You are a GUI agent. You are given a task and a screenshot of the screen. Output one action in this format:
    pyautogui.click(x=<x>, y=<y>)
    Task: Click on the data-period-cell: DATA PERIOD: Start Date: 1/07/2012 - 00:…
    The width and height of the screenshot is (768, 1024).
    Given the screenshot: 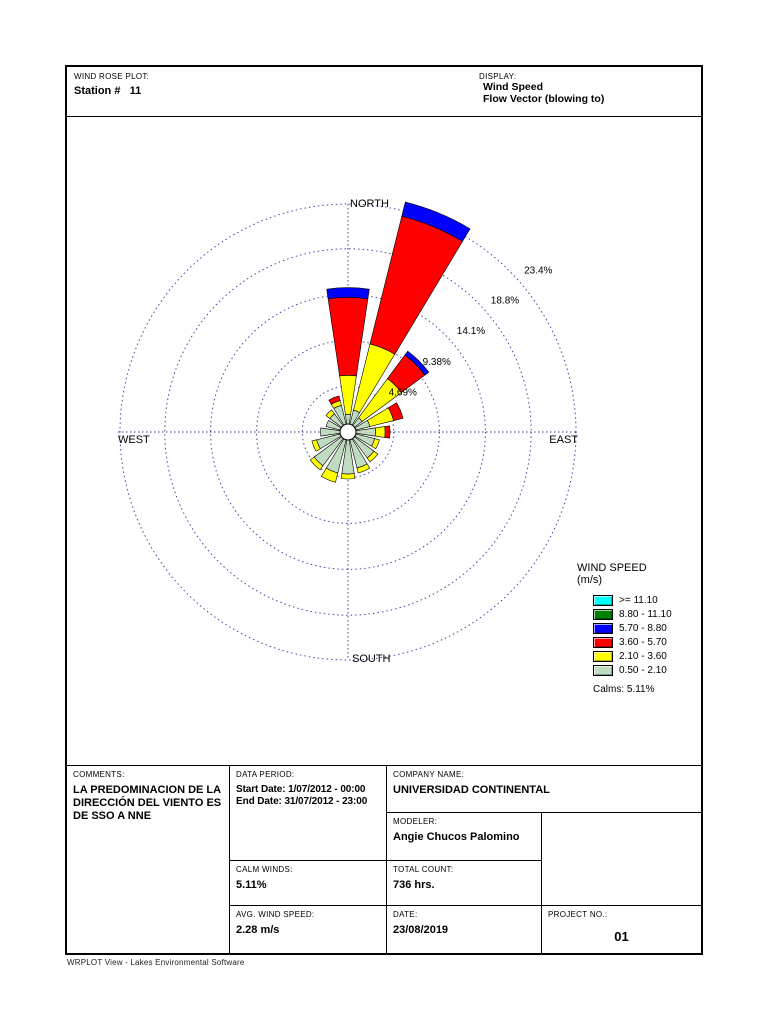 What is the action you would take?
    pyautogui.click(x=308, y=813)
    